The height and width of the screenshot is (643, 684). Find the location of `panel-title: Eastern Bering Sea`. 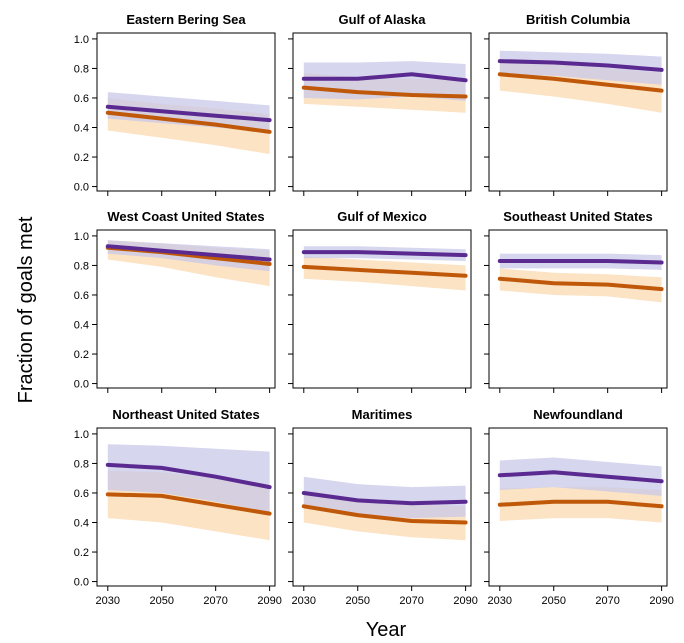

panel-title: Eastern Bering Sea is located at coordinates (186, 19).